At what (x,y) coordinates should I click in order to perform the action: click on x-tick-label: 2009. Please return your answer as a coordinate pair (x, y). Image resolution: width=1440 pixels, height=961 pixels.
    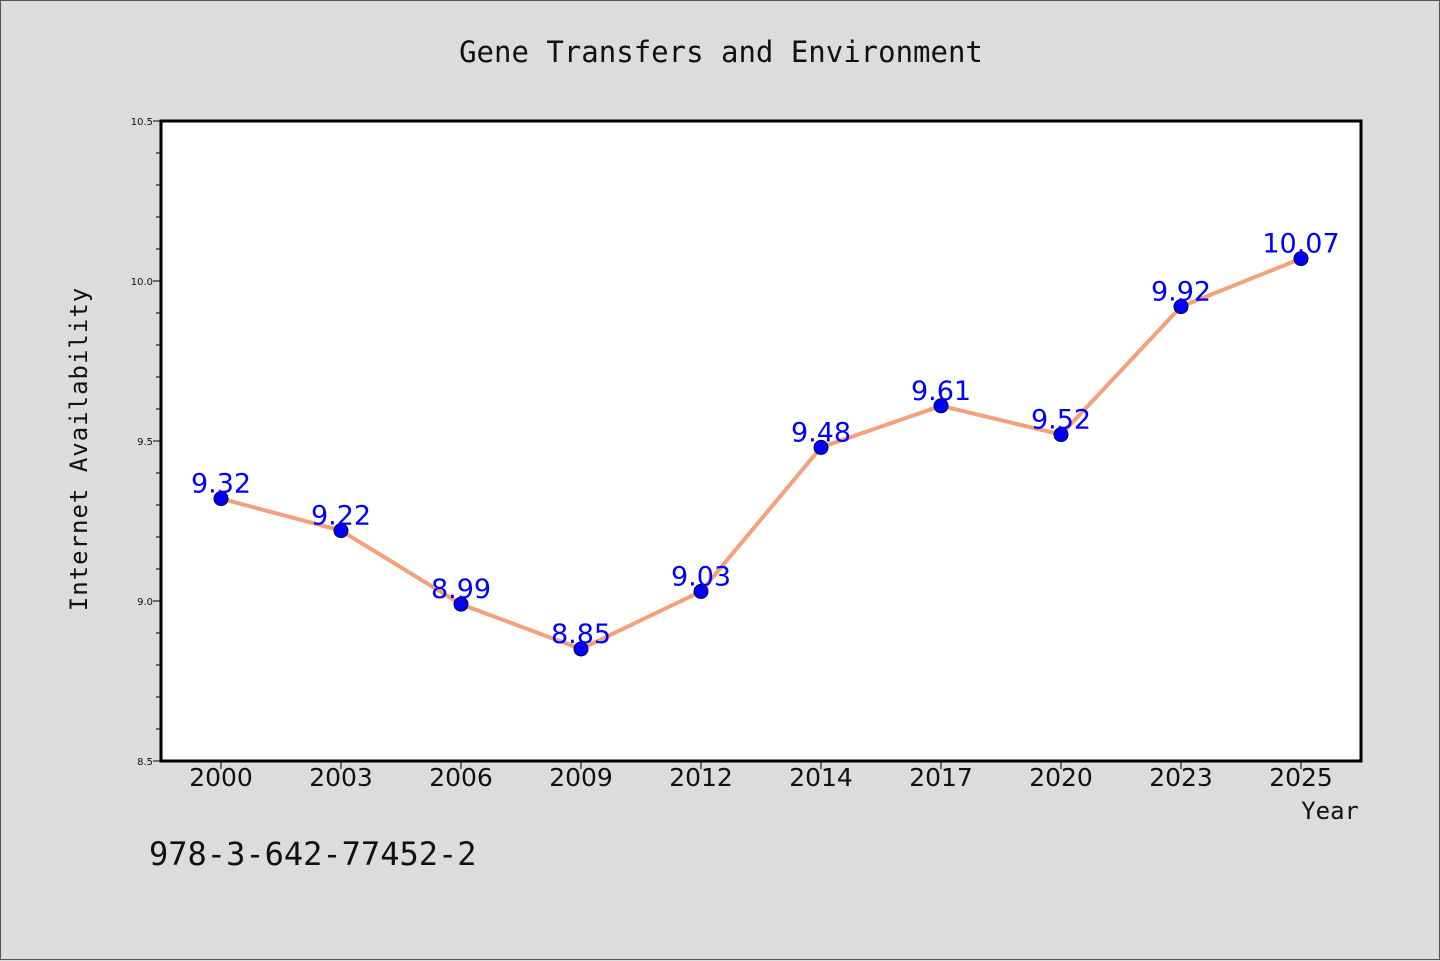
    Looking at the image, I should click on (581, 777).